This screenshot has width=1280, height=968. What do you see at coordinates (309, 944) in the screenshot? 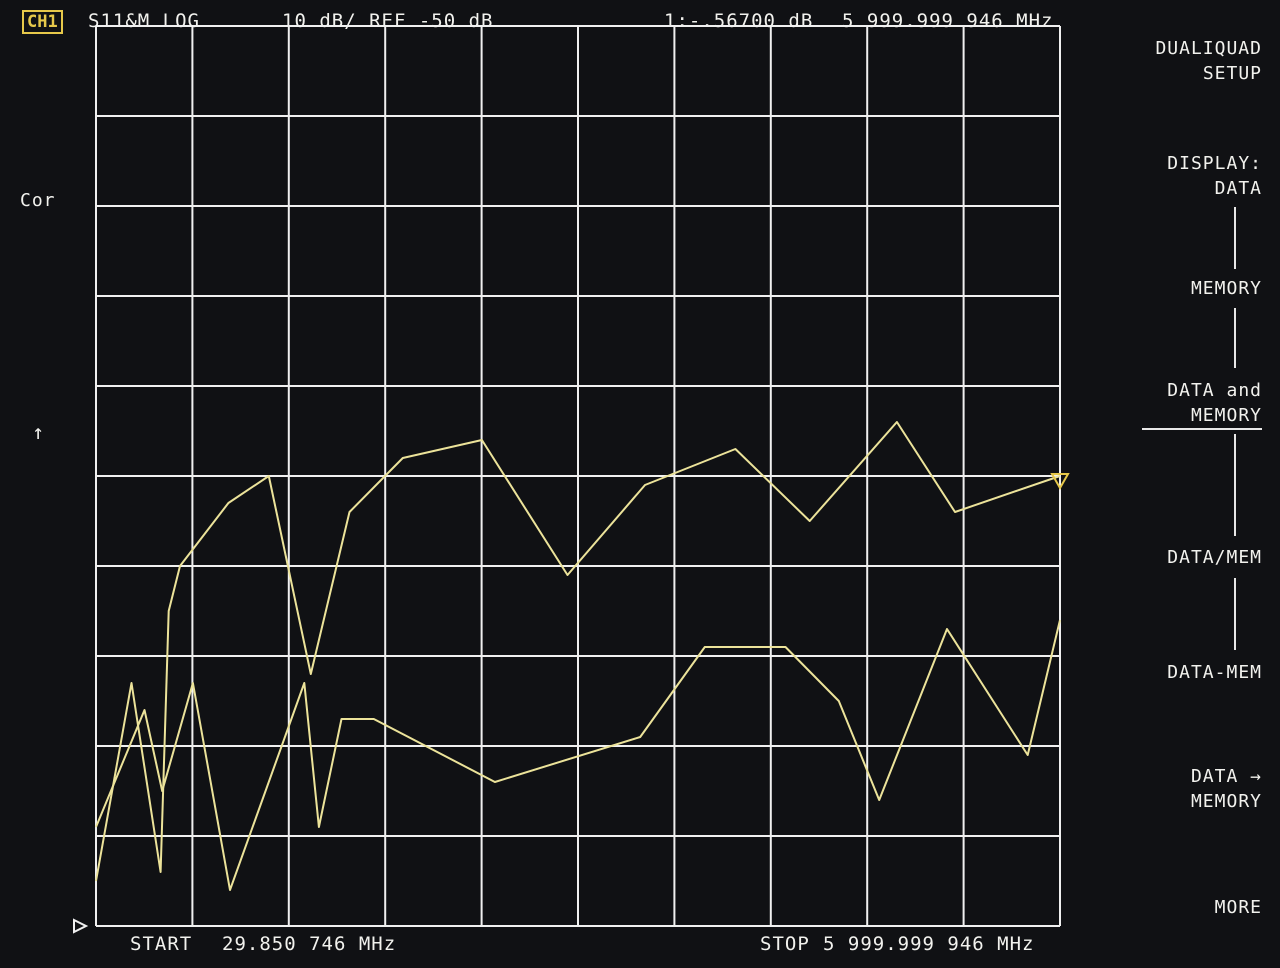
I see `start-frequency: 29.850 746 MHz` at bounding box center [309, 944].